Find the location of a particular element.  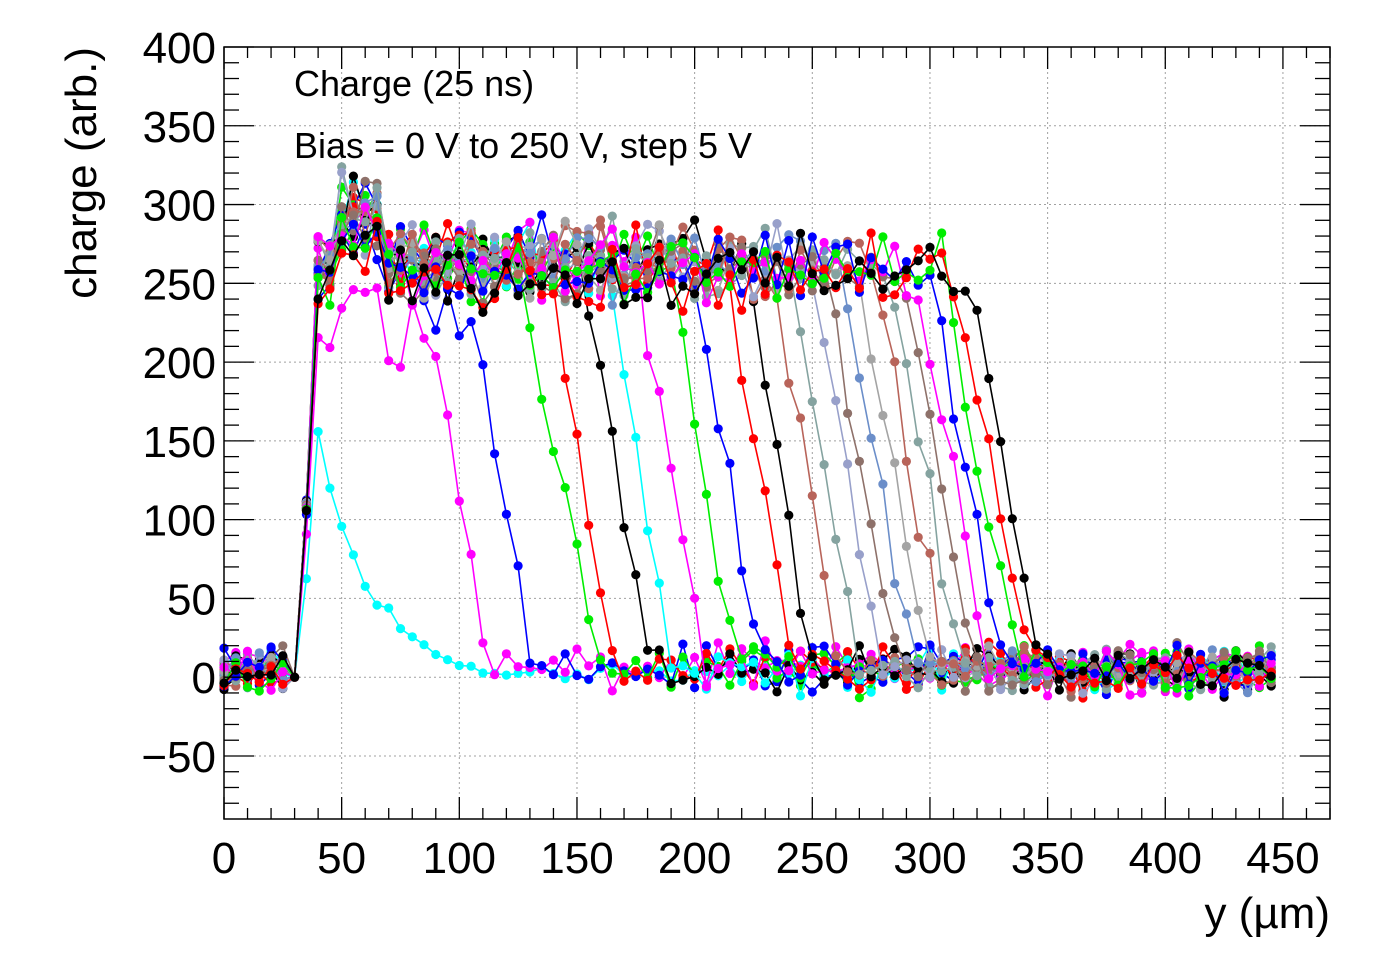

x-tick-label: 400 is located at coordinates (1165, 858).